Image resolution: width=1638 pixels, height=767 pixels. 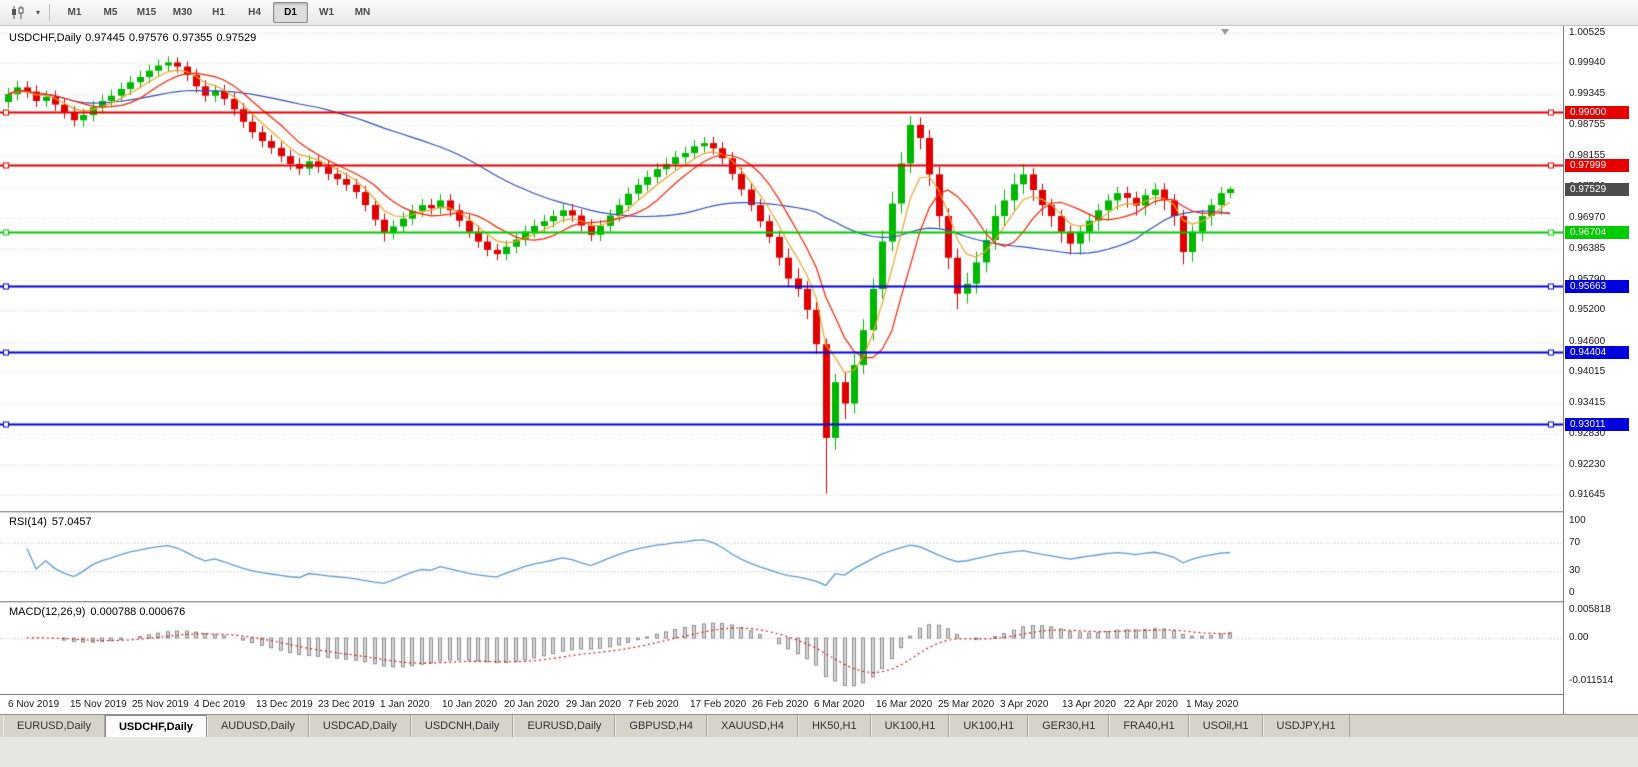 What do you see at coordinates (752, 726) in the screenshot?
I see `chart-tab-xauusd-h4: XAUUSD,H4` at bounding box center [752, 726].